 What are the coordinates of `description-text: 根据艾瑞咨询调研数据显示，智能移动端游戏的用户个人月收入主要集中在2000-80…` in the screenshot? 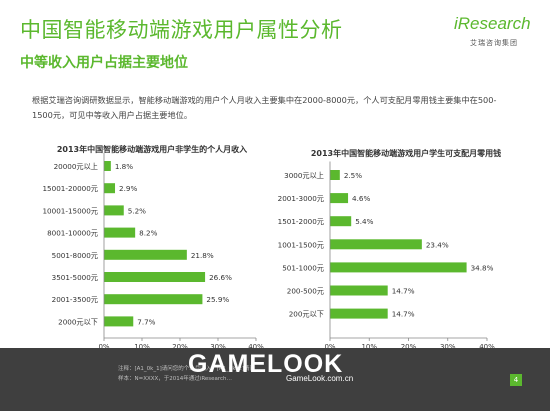 It's located at (264, 107).